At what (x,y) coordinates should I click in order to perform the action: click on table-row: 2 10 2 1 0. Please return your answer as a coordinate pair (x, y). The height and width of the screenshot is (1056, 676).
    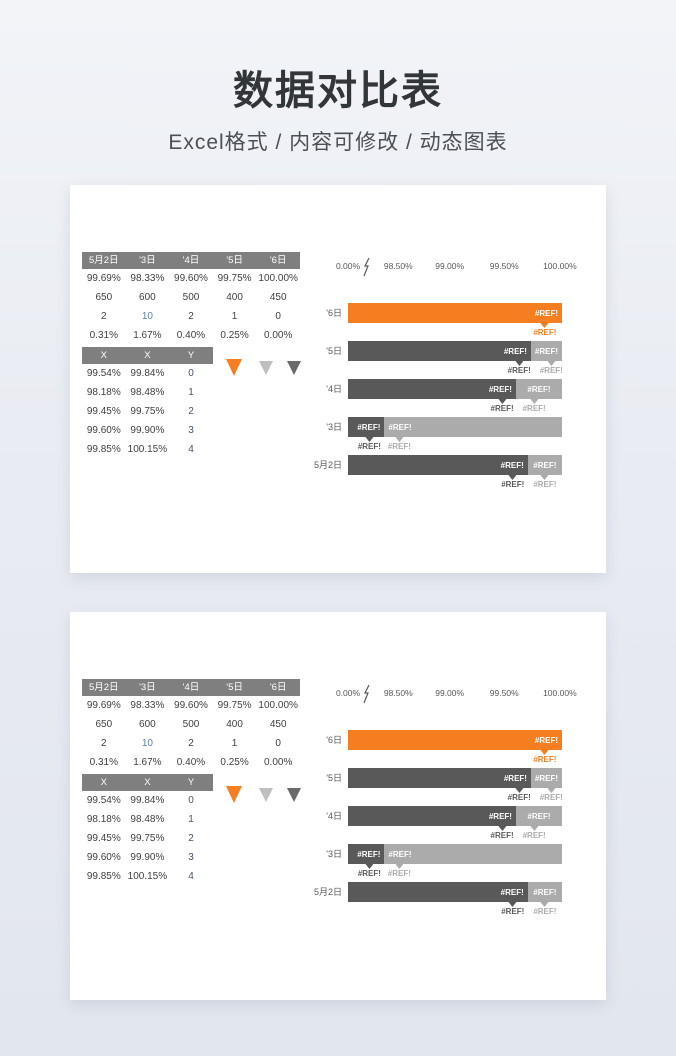
    Looking at the image, I should click on (191, 743).